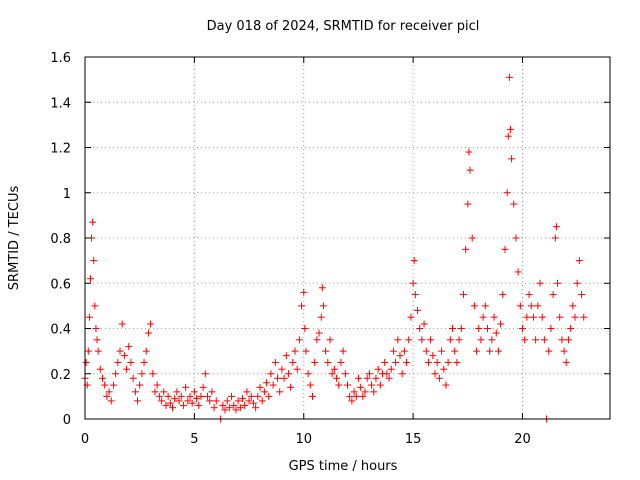  I want to click on x-tick-label: 20, so click(522, 439).